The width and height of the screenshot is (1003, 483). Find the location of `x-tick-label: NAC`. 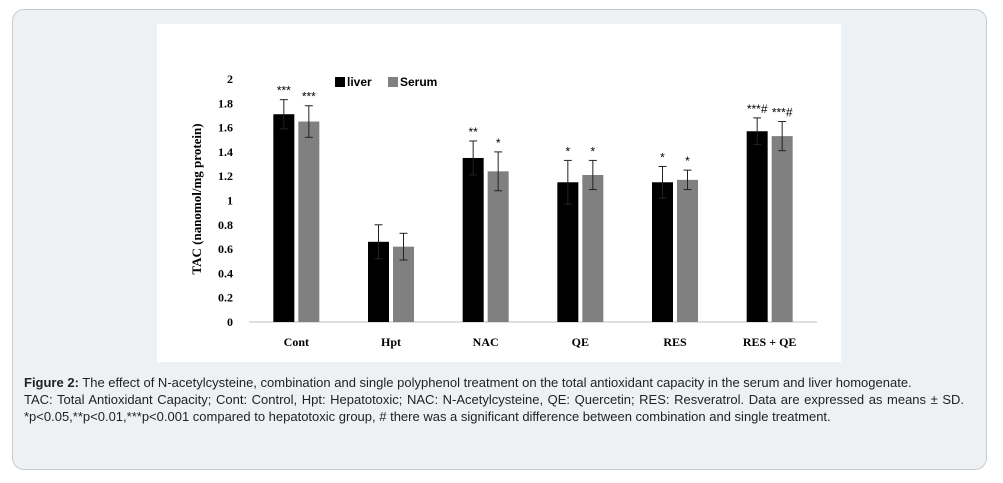

x-tick-label: NAC is located at coordinates (486, 342).